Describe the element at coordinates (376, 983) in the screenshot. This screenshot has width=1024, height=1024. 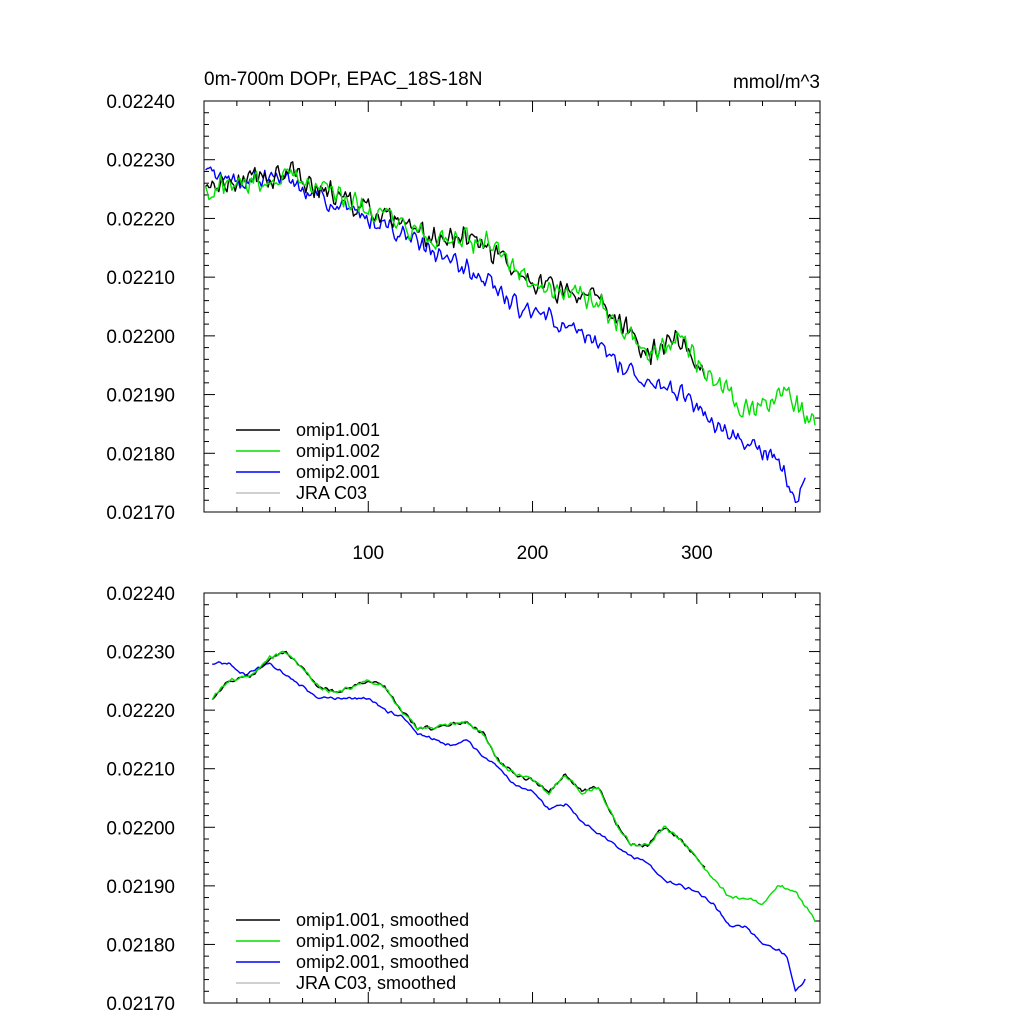
I see `legend-label: JRA C03, smoothed` at that location.